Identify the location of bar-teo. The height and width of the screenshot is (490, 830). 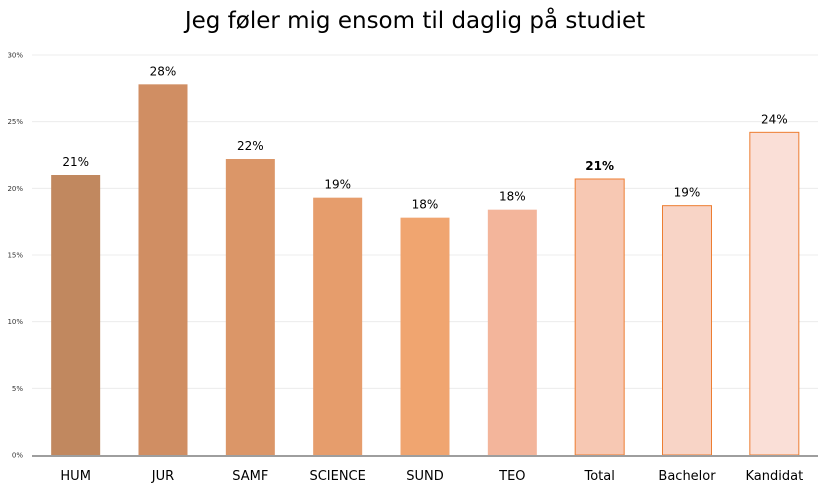
(512, 332).